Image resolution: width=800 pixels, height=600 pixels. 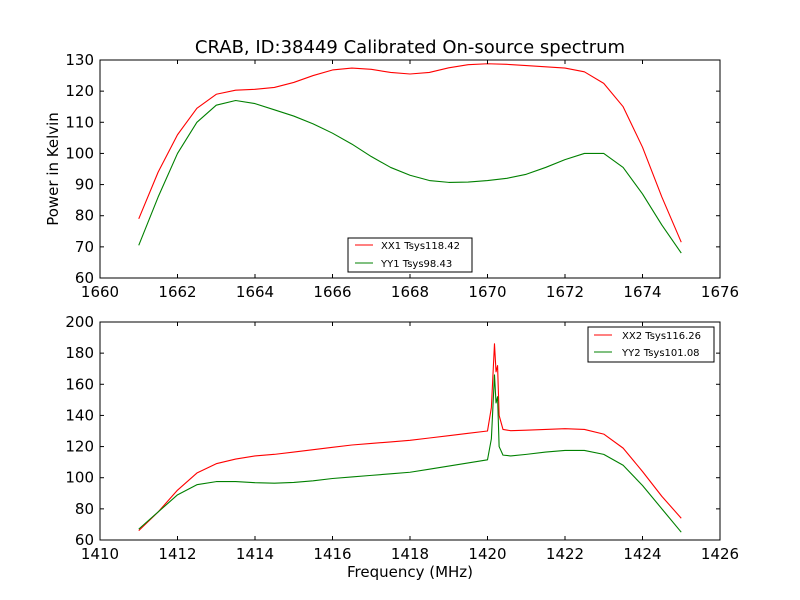 I want to click on bottom-plot-legend: XX2 Tsys116.26 YY2 Tsys101.08, so click(x=651, y=344).